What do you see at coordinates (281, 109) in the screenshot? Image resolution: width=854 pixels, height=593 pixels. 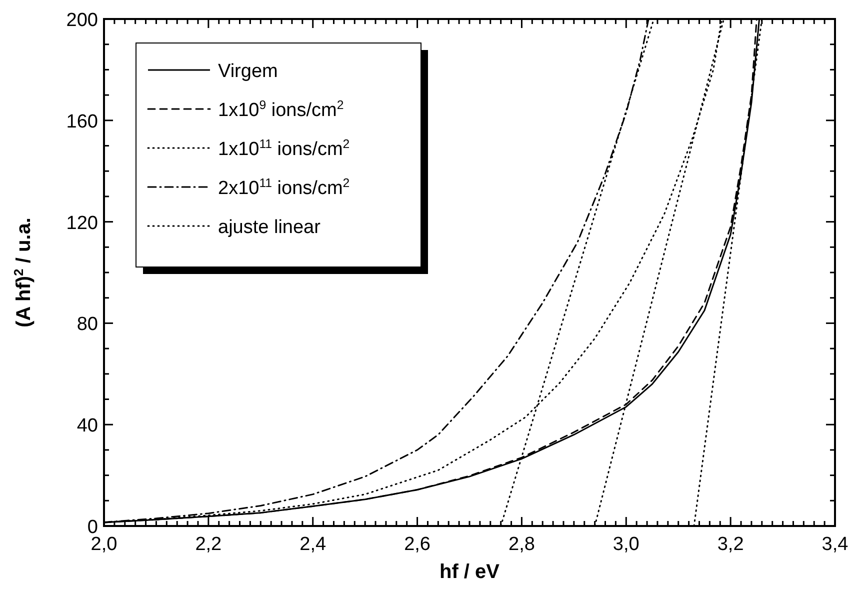 I see `legend-label: 1x10$^{9}$ ions/cm$^{2}$` at bounding box center [281, 109].